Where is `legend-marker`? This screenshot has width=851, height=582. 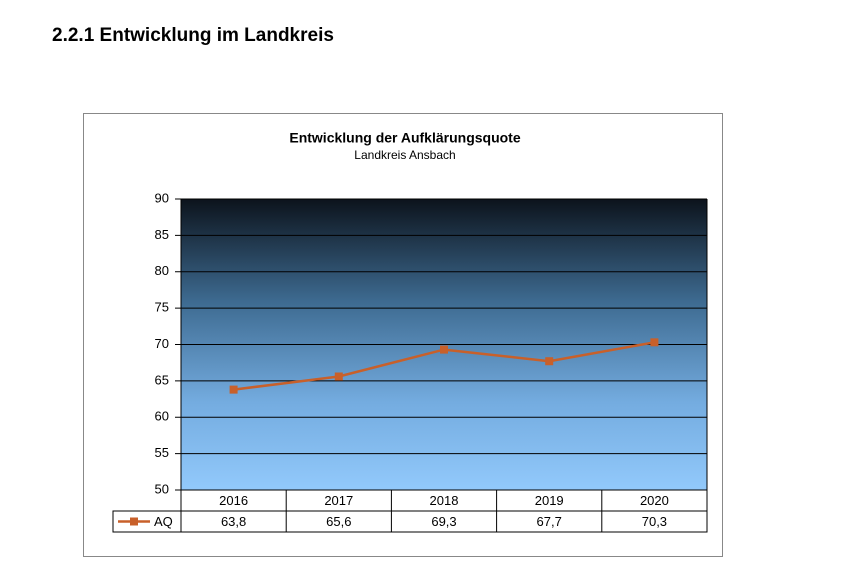
legend-marker is located at coordinates (134, 521).